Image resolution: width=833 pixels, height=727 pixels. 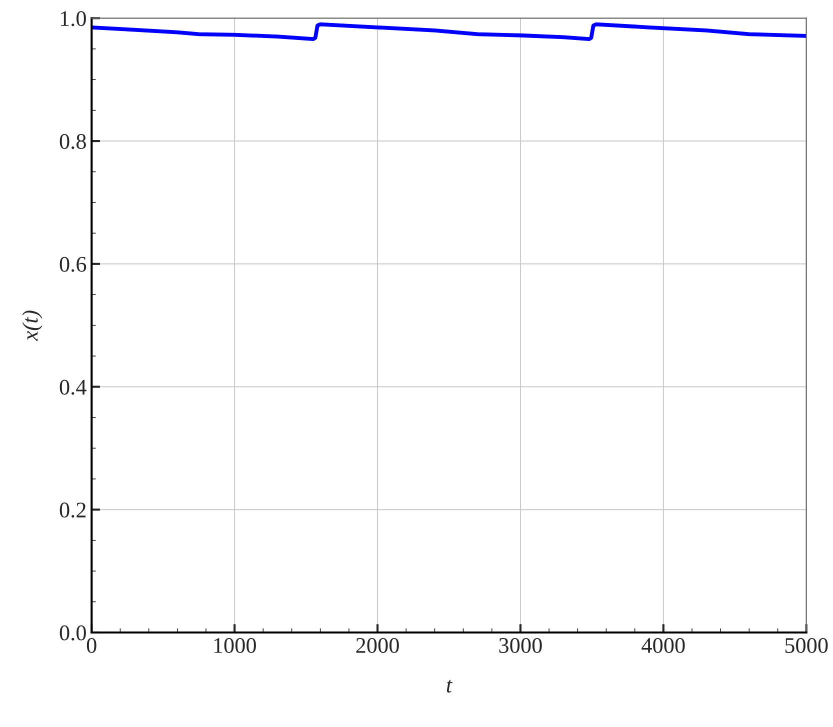 What do you see at coordinates (73, 387) in the screenshot?
I see `y-tick-label: 0.4` at bounding box center [73, 387].